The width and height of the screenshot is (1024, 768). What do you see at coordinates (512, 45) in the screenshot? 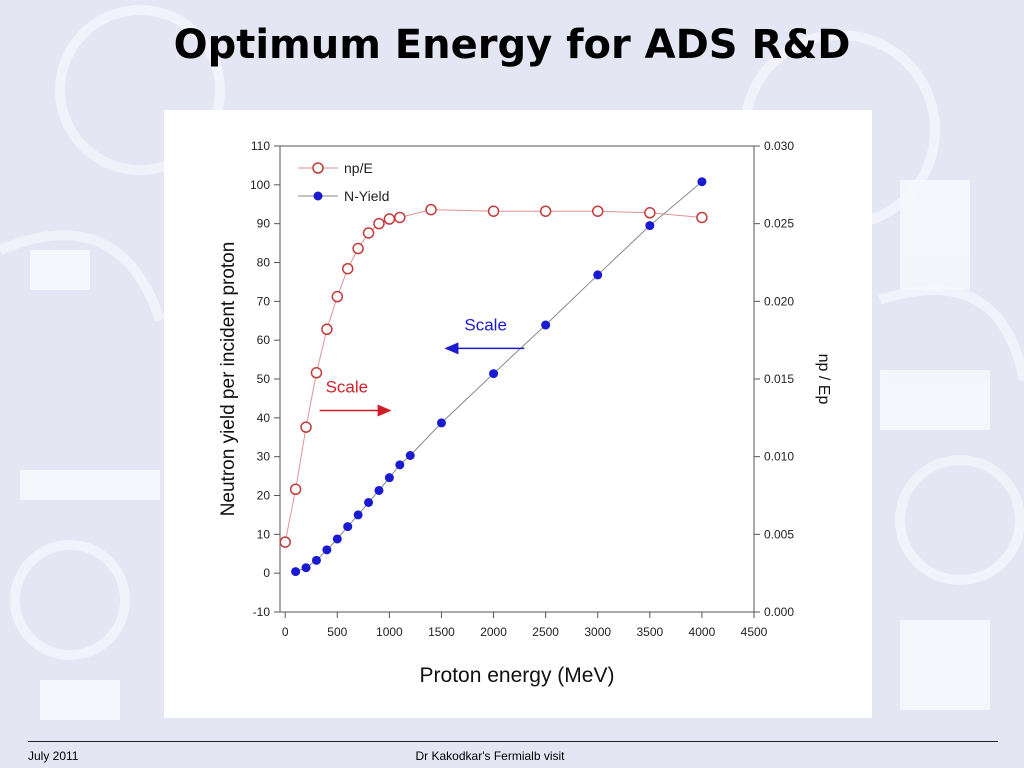
I see `slide-title: Optimum Energy for ADS R&D` at bounding box center [512, 45].